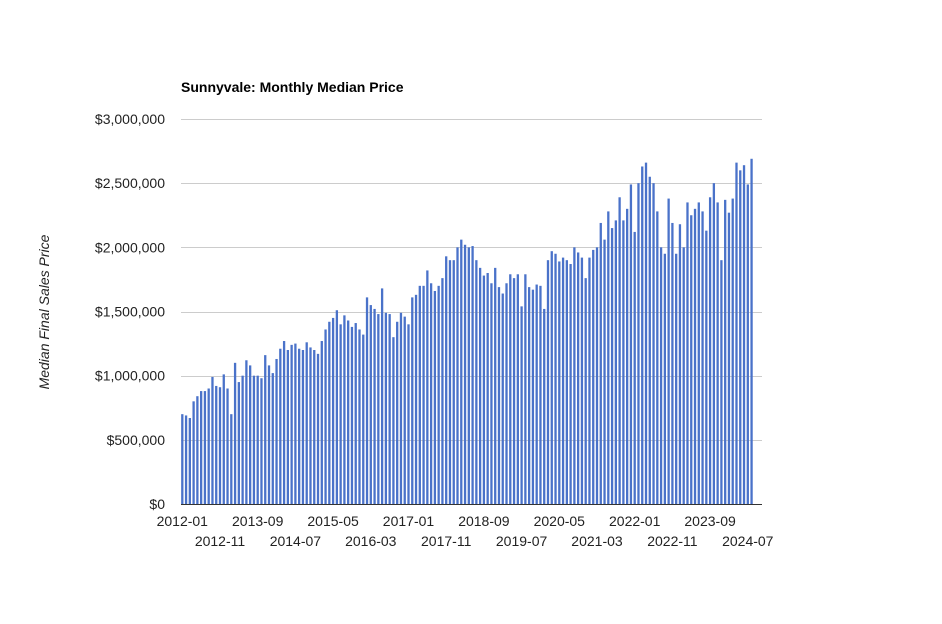  What do you see at coordinates (130, 247) in the screenshot?
I see `y-tick-label: $2,000,000` at bounding box center [130, 247].